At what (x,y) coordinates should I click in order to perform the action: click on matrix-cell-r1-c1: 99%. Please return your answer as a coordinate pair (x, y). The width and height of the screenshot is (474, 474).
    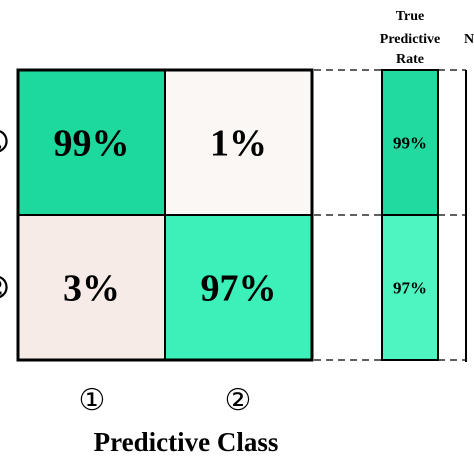
    Looking at the image, I should click on (91, 142).